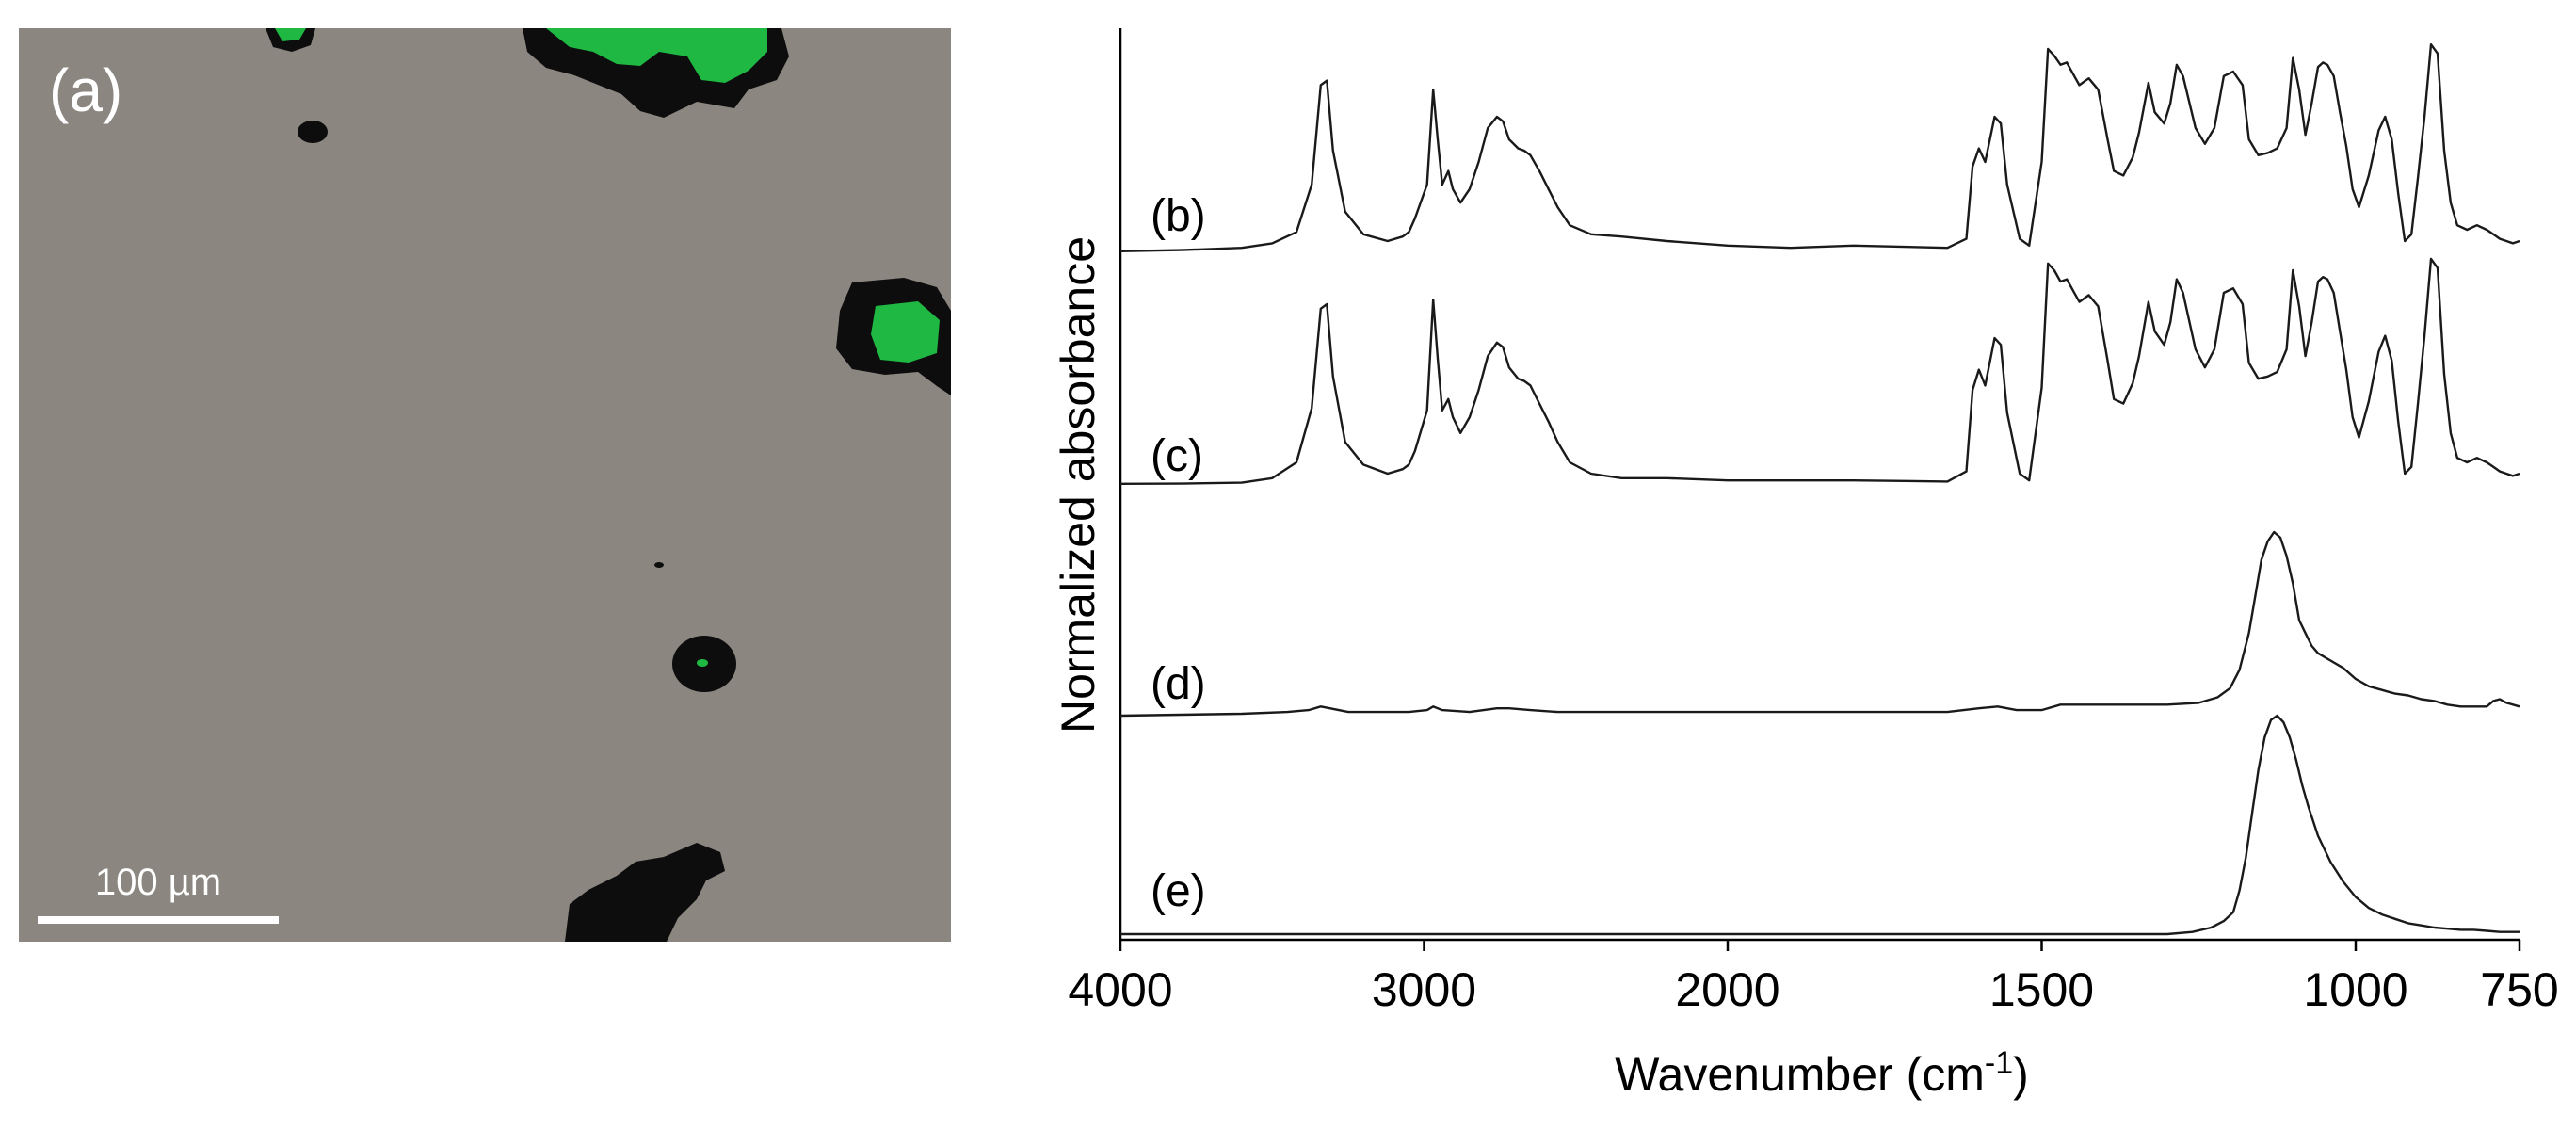 The height and width of the screenshot is (1130, 2576). I want to click on x-tick-label: 1000, so click(2355, 990).